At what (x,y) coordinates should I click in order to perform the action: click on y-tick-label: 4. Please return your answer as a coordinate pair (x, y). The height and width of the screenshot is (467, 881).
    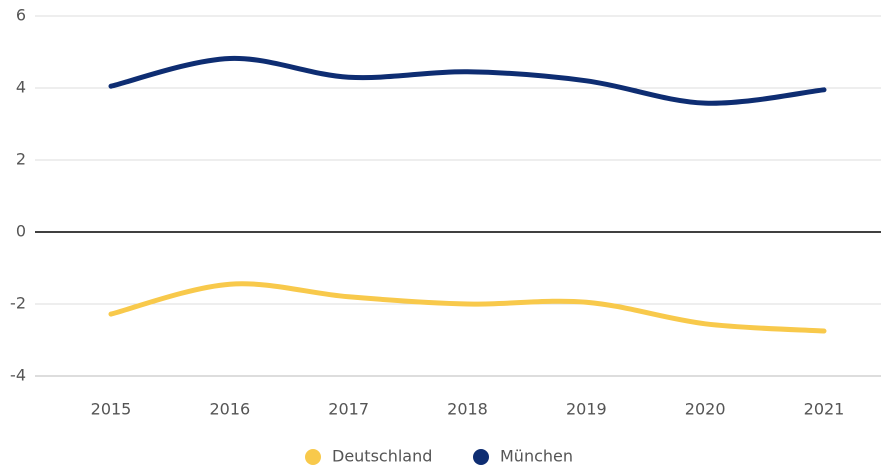
    Looking at the image, I should click on (21, 87).